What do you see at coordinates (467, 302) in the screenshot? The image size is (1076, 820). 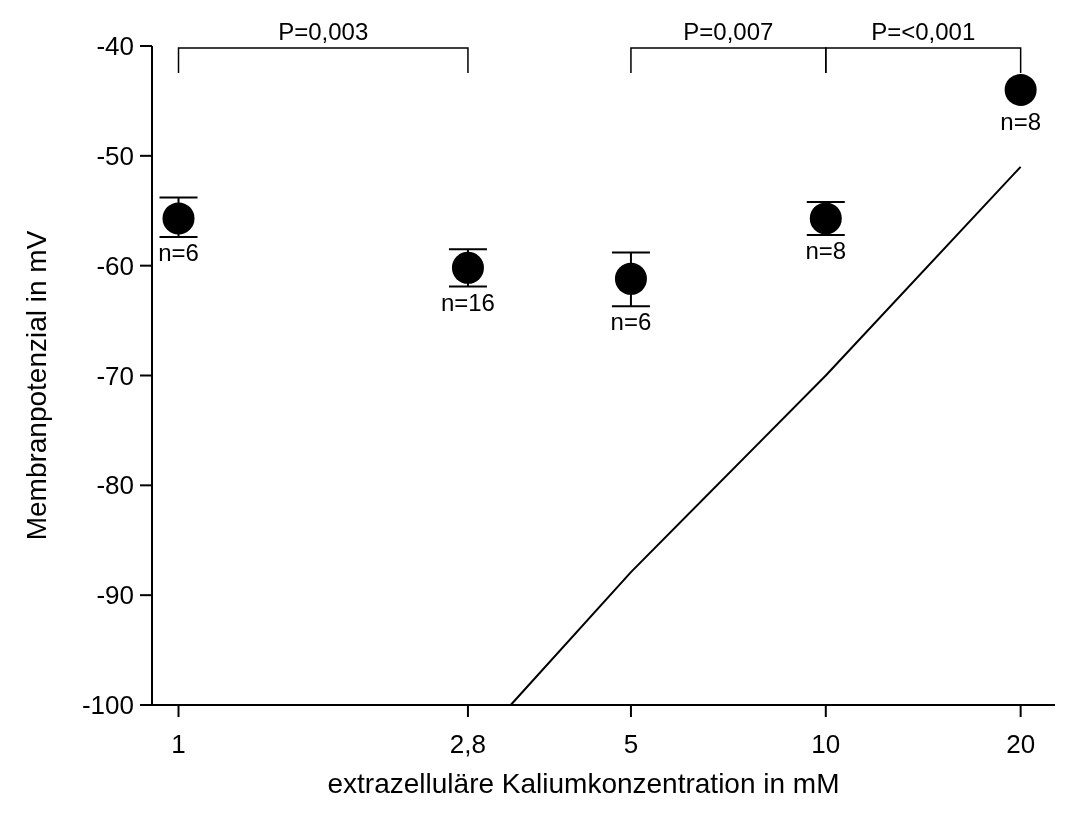 I see `annotation: n=16` at bounding box center [467, 302].